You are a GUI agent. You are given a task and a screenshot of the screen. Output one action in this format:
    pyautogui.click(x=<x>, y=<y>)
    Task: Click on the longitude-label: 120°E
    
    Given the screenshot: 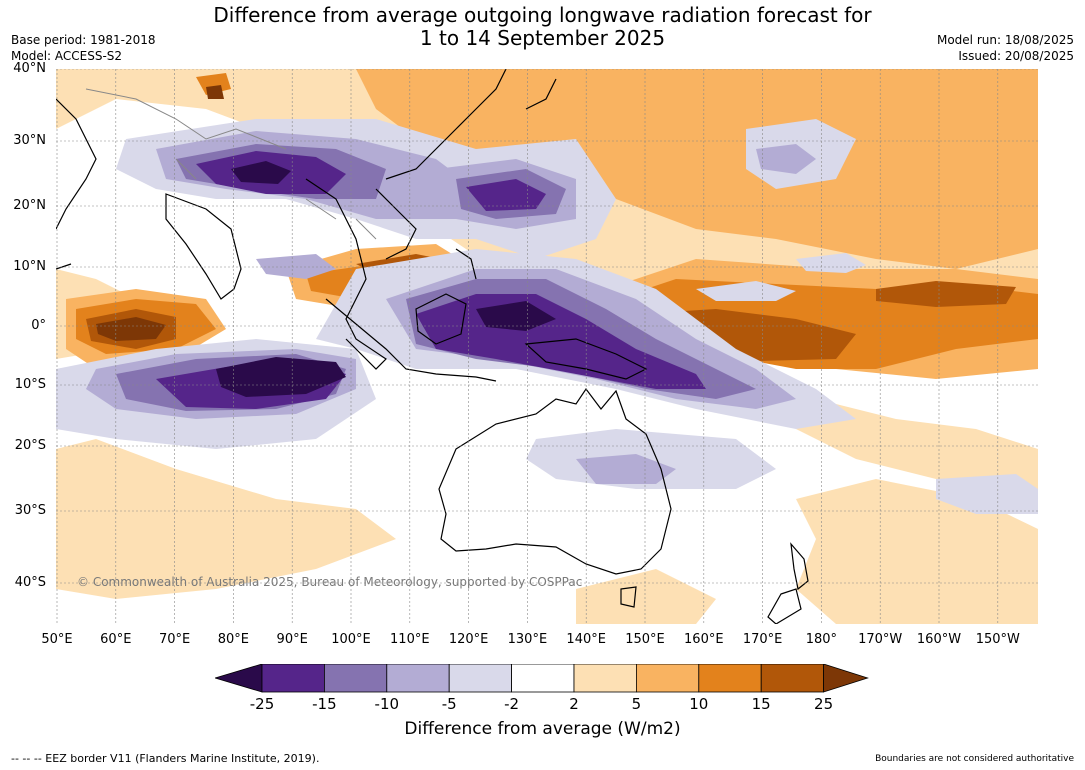 What is the action you would take?
    pyautogui.click(x=468, y=639)
    